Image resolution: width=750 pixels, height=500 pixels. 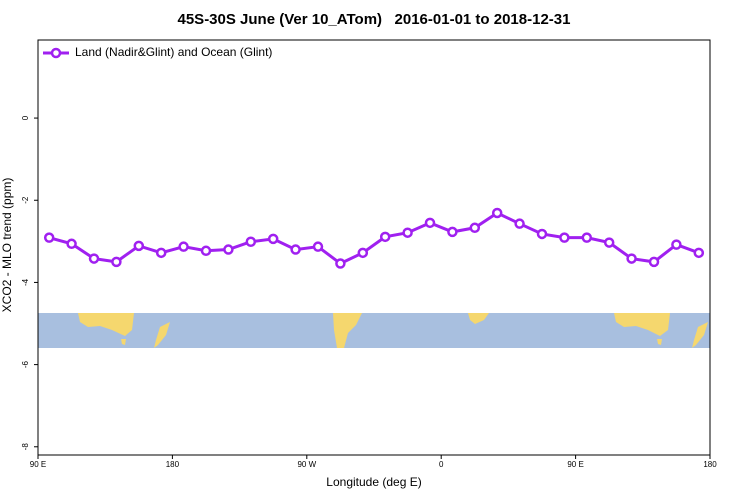 I want to click on legend-marker, so click(x=56, y=53).